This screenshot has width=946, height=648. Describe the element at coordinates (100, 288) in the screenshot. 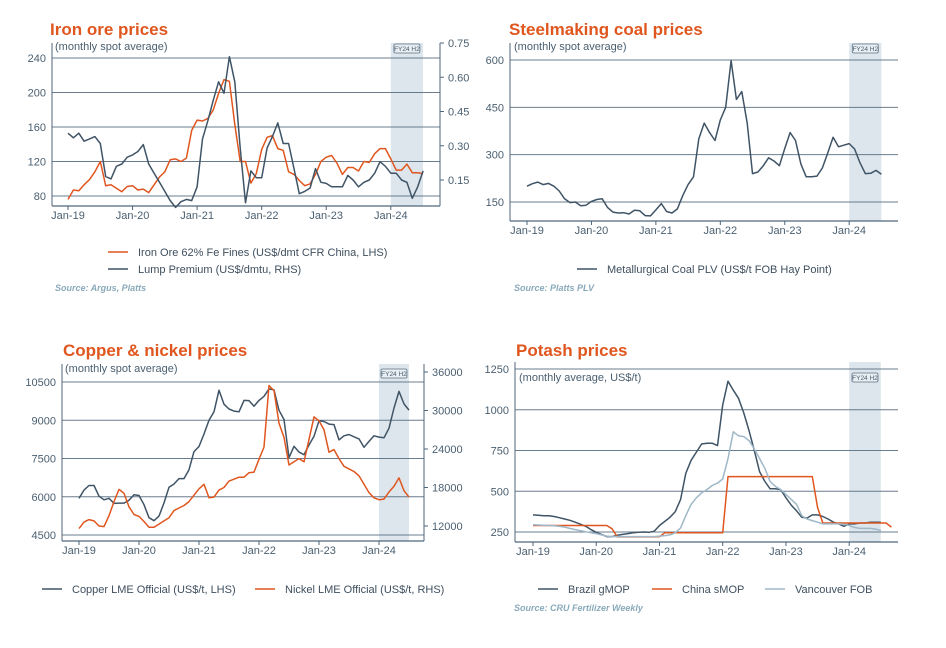

I see `source-note: Source: Argus, Platts` at that location.